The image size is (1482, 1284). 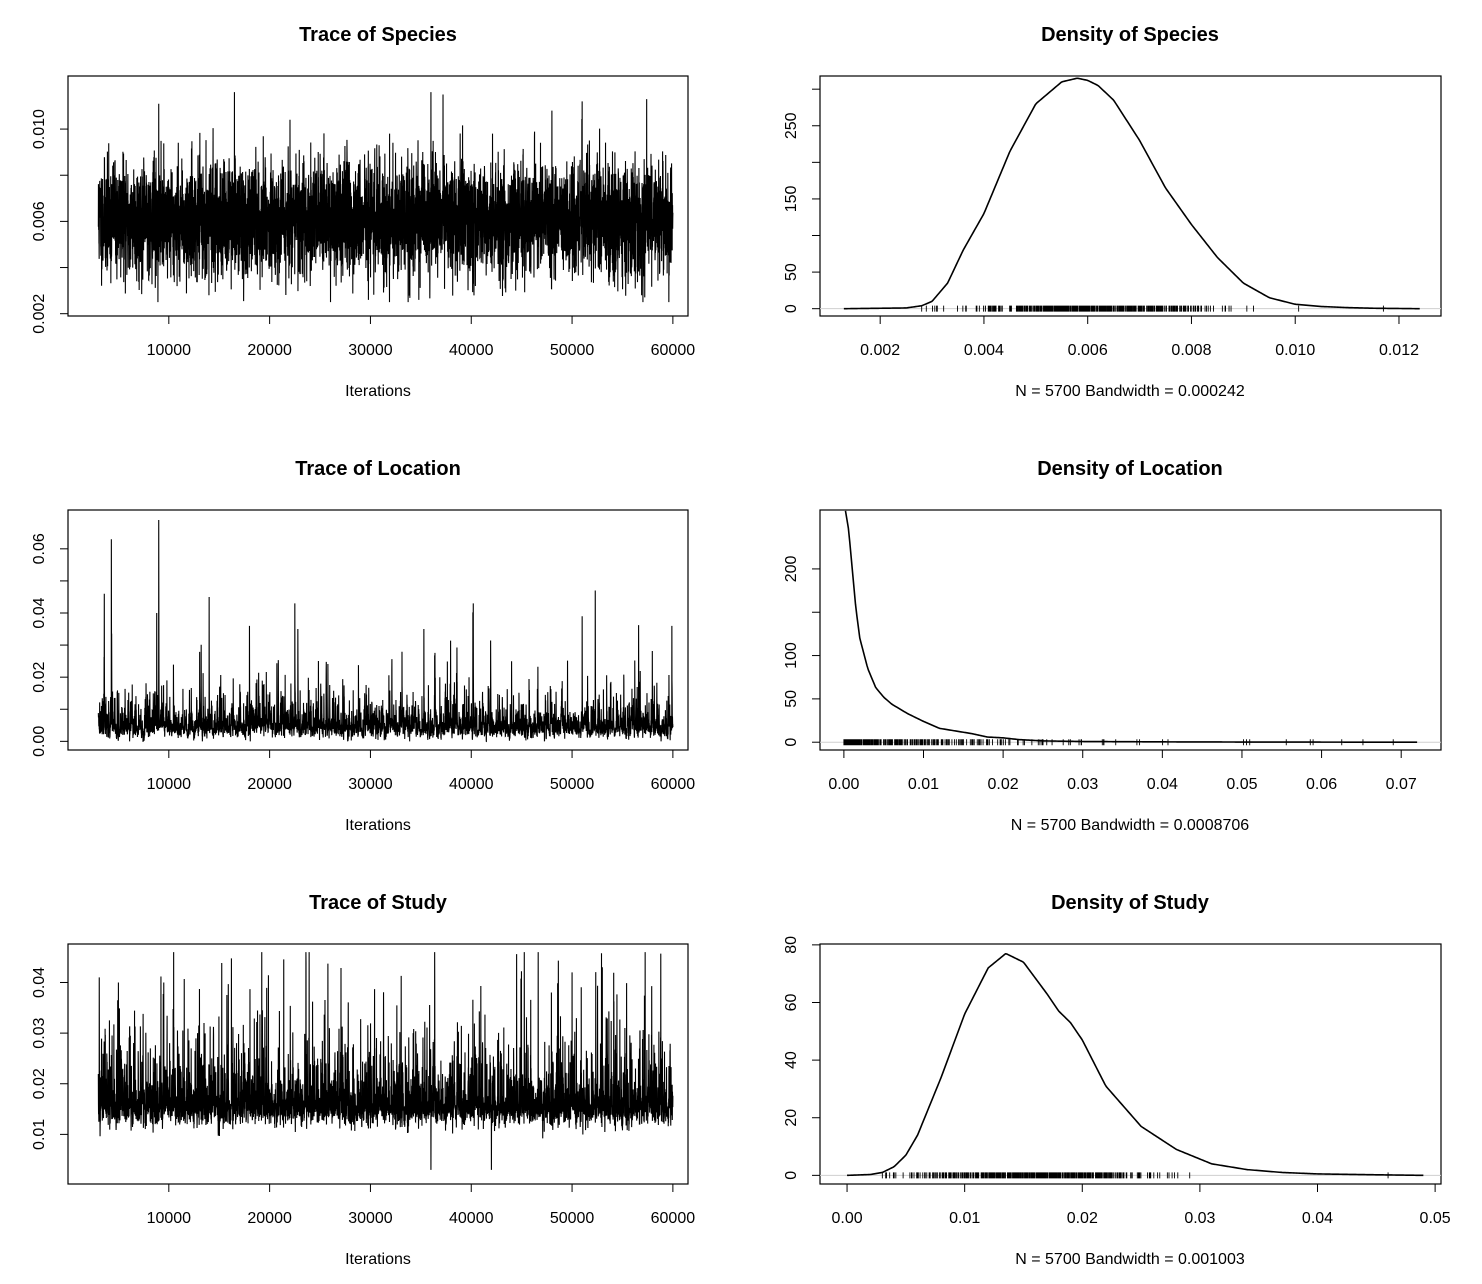 I want to click on plot-area: 0.00 0.01 0.02 0.03 0.04 0.05 0 20 40 60 80, so click(x=1117, y=1081).